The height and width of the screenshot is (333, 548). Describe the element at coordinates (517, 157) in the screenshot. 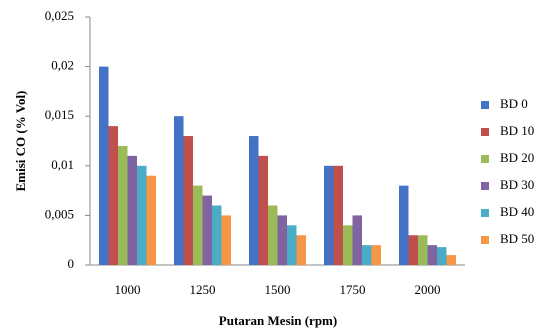

I see `legend-label: BD 20` at that location.